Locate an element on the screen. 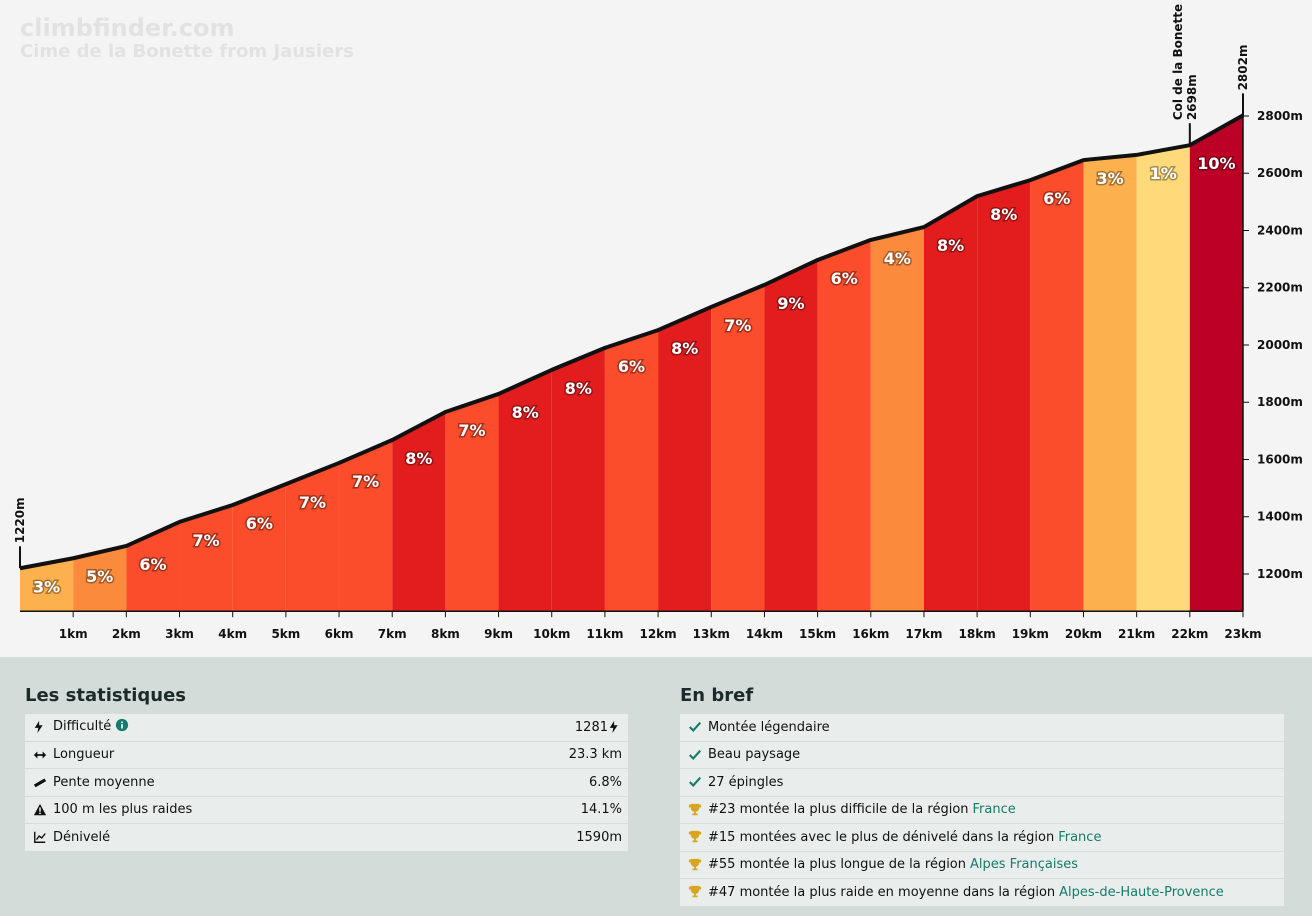  stats-title: Les statistiques is located at coordinates (106, 695).